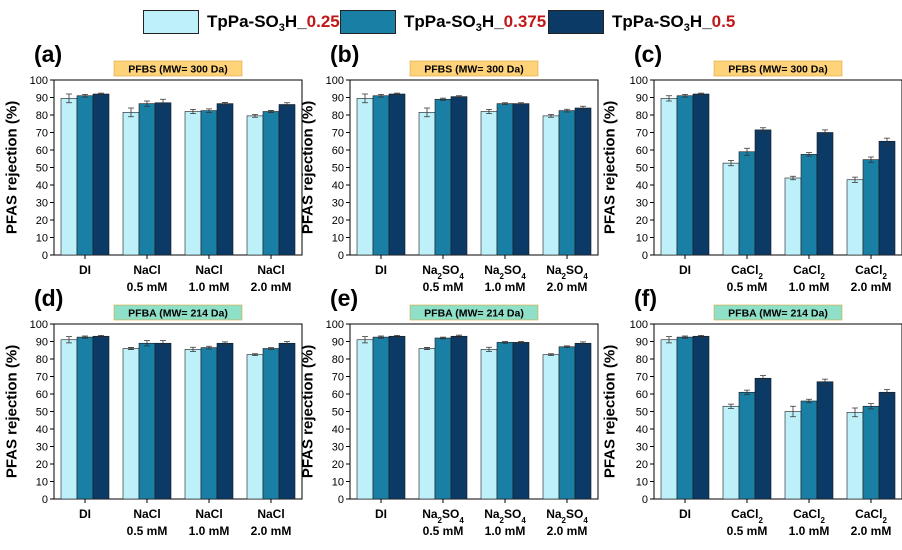 This screenshot has width=902, height=550. I want to click on x-tick-label-f-1-line1: DI, so click(685, 514).